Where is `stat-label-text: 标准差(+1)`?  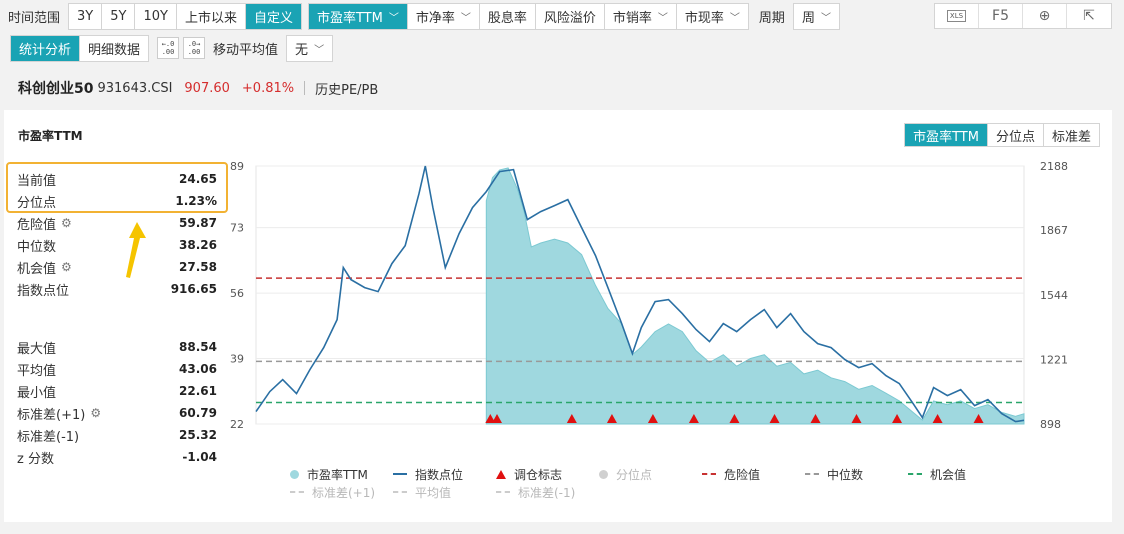 stat-label-text: 标准差(+1) is located at coordinates (51, 415).